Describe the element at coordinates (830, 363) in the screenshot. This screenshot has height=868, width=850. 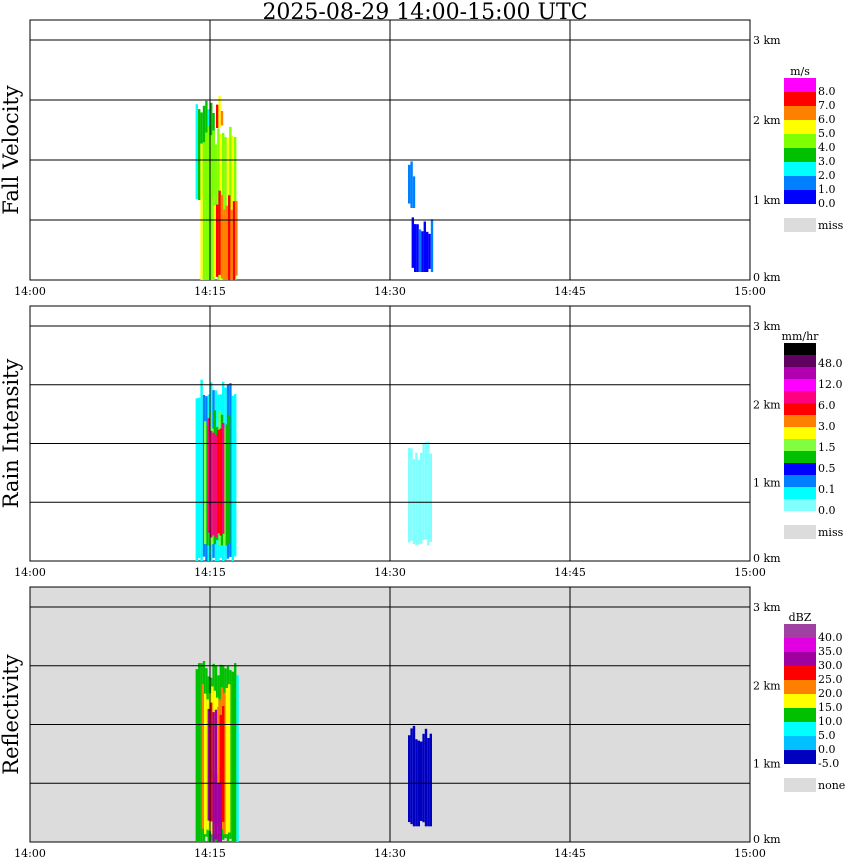
I see `legend-label: 48.0` at that location.